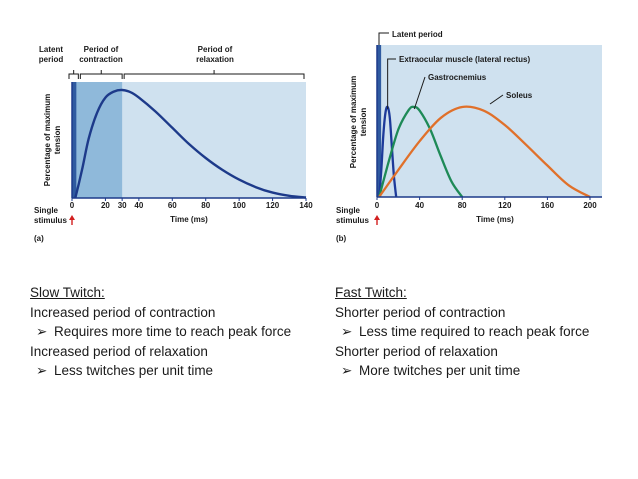 This screenshot has width=638, height=479. What do you see at coordinates (105, 205) in the screenshot?
I see `panel-a-x-tick-label: 20` at bounding box center [105, 205].